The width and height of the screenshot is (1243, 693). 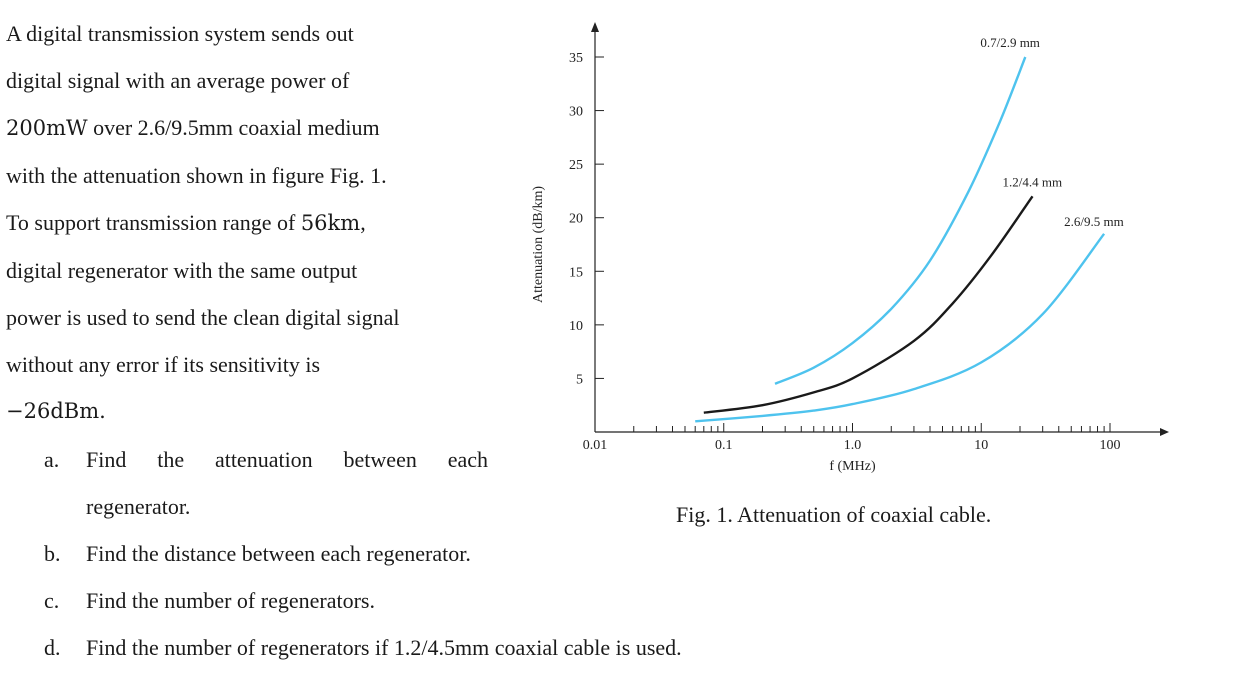 What do you see at coordinates (576, 272) in the screenshot?
I see `y-tick-label: 15` at bounding box center [576, 272].